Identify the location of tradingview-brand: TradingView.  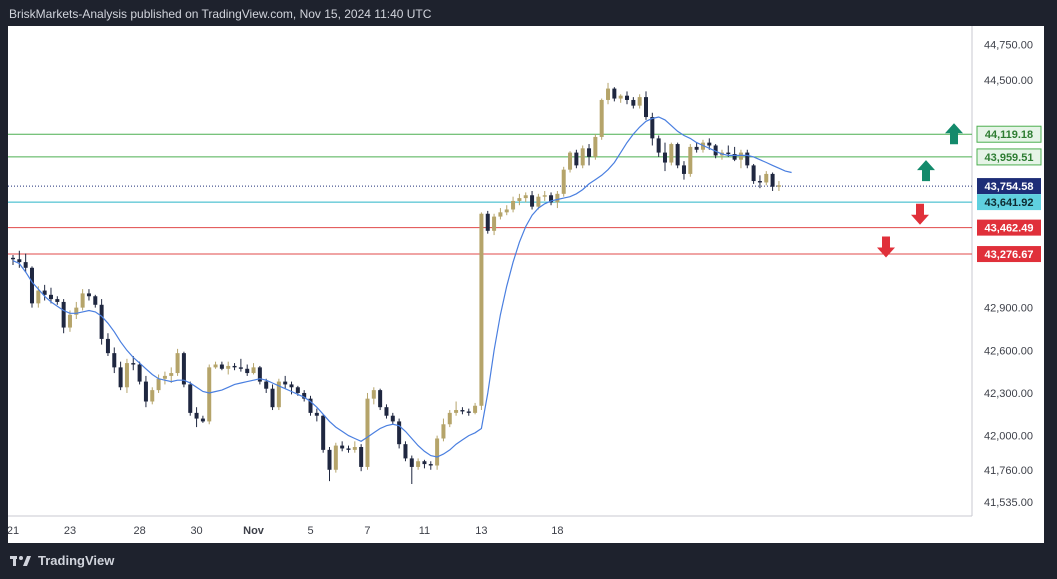
(62, 560).